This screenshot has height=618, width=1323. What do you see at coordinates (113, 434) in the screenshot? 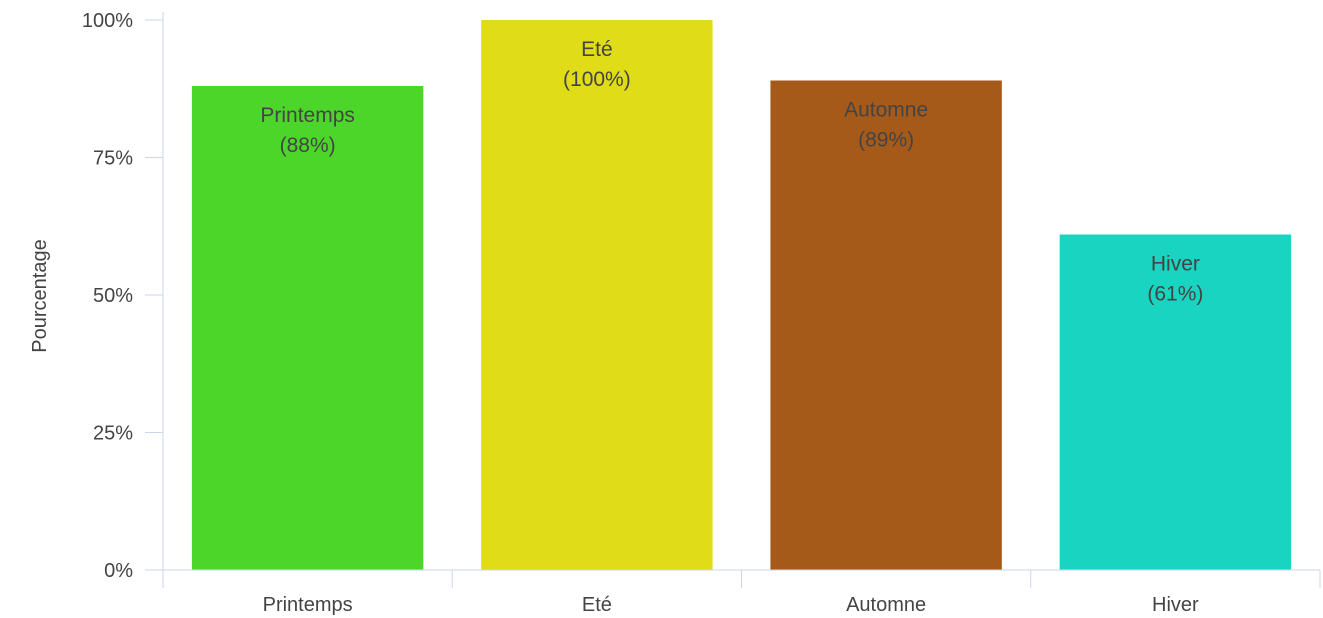
I see `y-tick-label: 25%` at bounding box center [113, 434].